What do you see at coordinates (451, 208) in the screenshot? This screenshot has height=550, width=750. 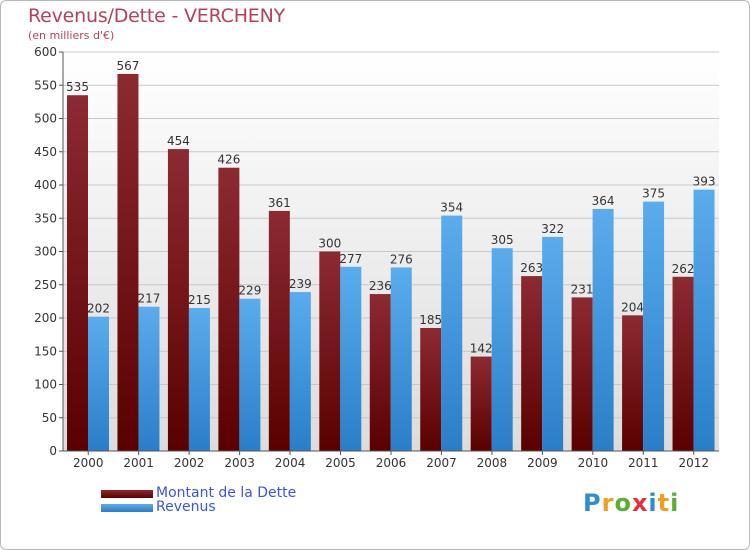 I see `data-label-revenus: 354` at bounding box center [451, 208].